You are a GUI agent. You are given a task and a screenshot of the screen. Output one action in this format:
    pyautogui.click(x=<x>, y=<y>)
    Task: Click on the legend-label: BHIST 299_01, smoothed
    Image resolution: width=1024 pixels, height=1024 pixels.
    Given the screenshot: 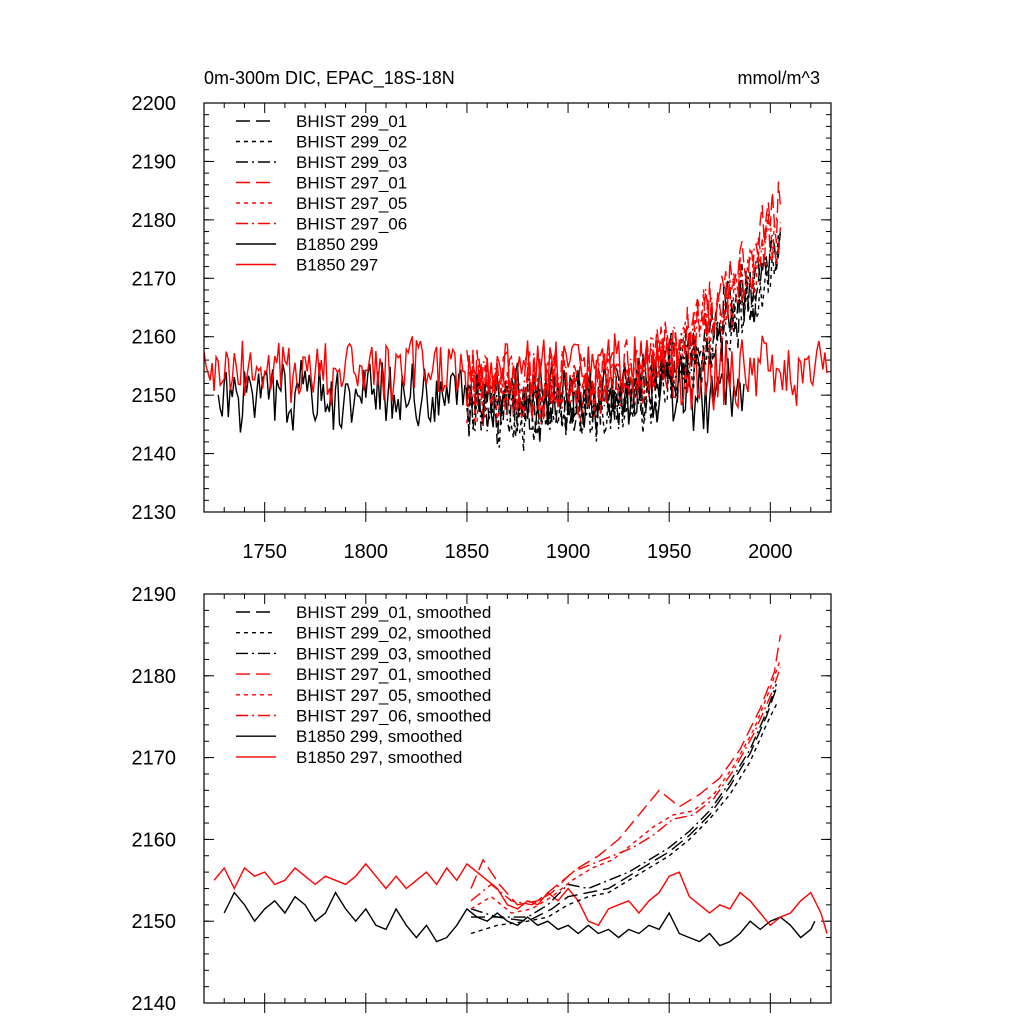 What is the action you would take?
    pyautogui.click(x=393, y=612)
    